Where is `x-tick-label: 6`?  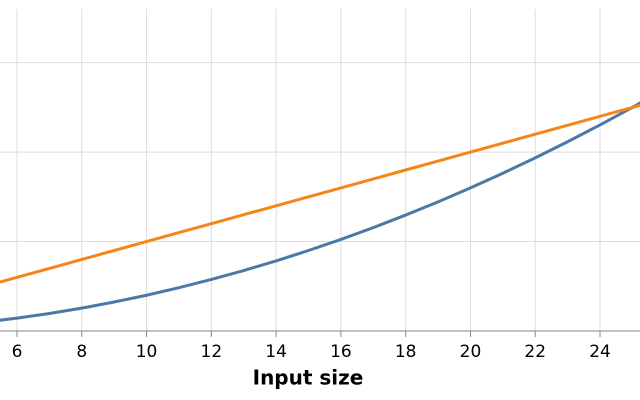 x-tick-label: 6 is located at coordinates (17, 352).